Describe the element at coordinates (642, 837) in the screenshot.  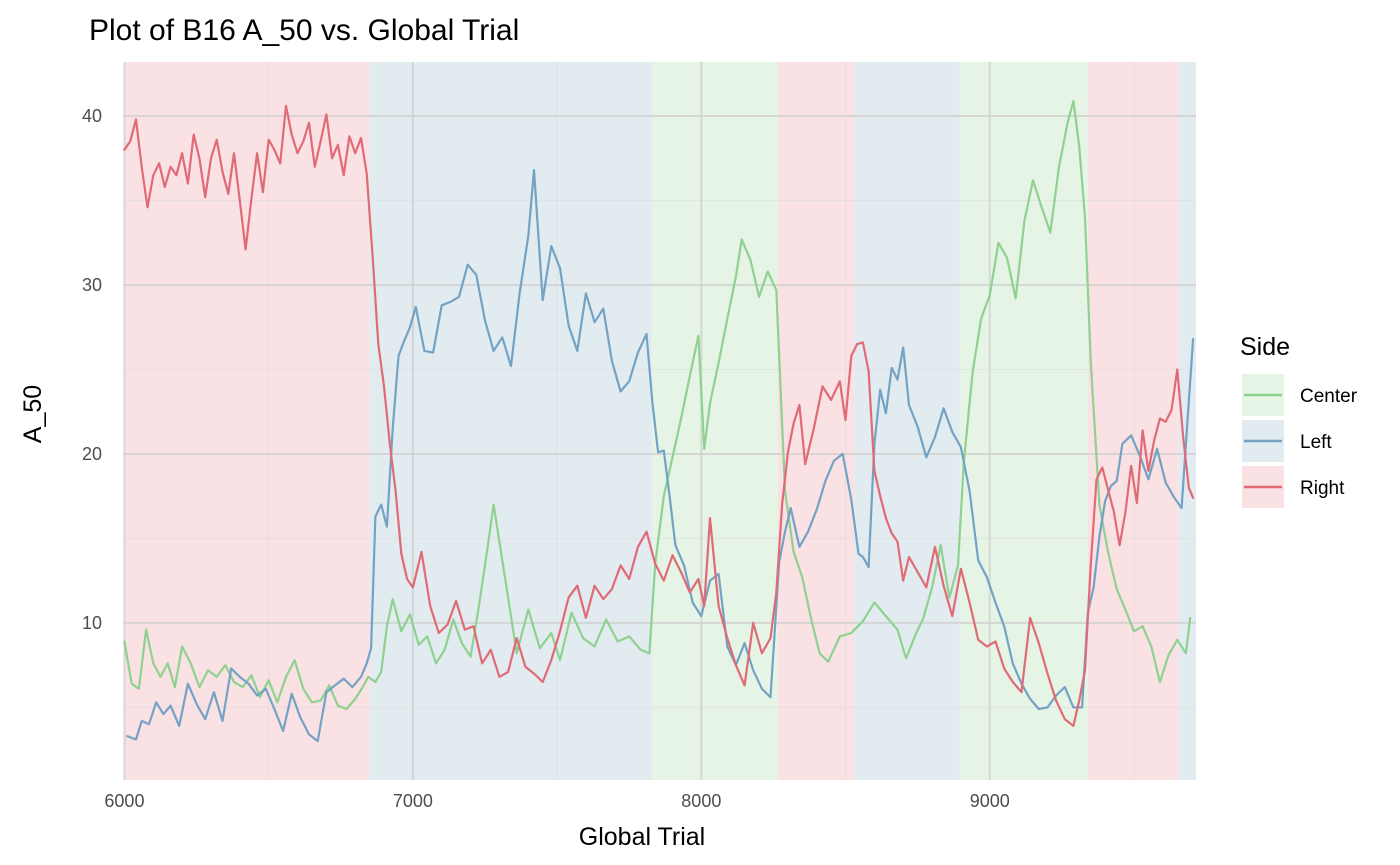
I see `x-axis-title: Global Trial` at that location.